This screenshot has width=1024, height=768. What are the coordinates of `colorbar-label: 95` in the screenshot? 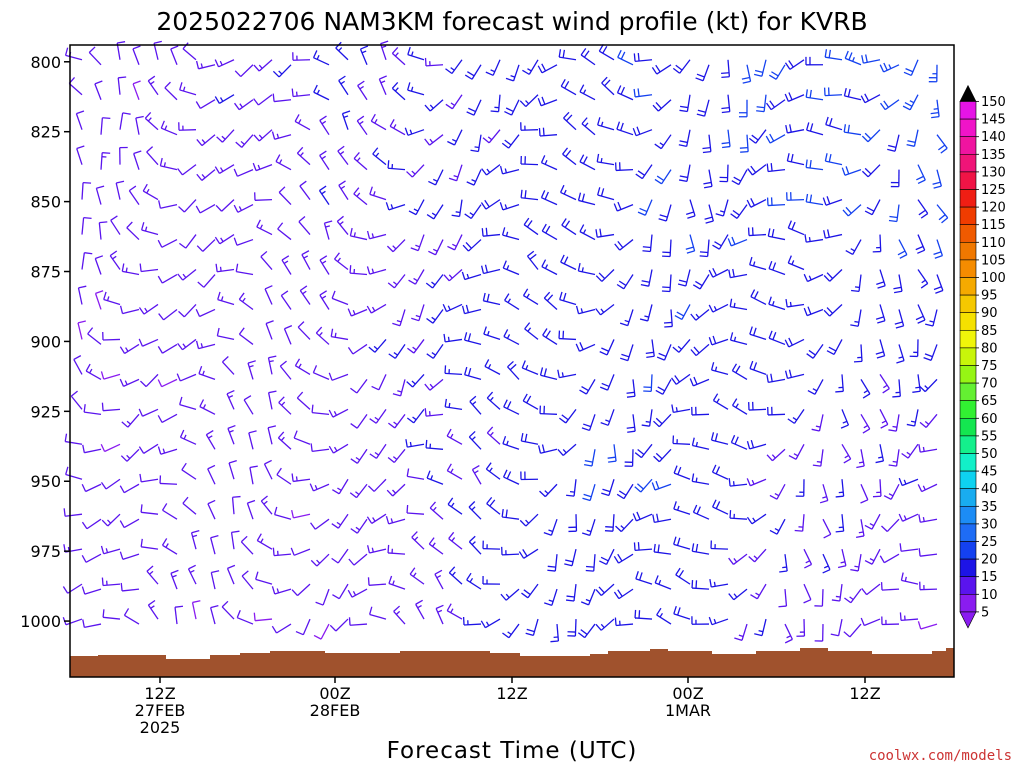 It's located at (989, 296).